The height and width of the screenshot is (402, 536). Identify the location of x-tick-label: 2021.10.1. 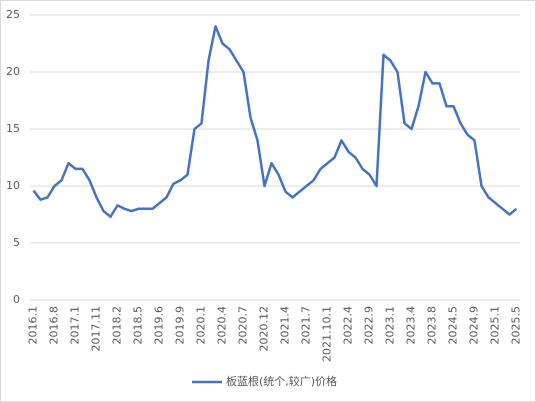
(327, 334).